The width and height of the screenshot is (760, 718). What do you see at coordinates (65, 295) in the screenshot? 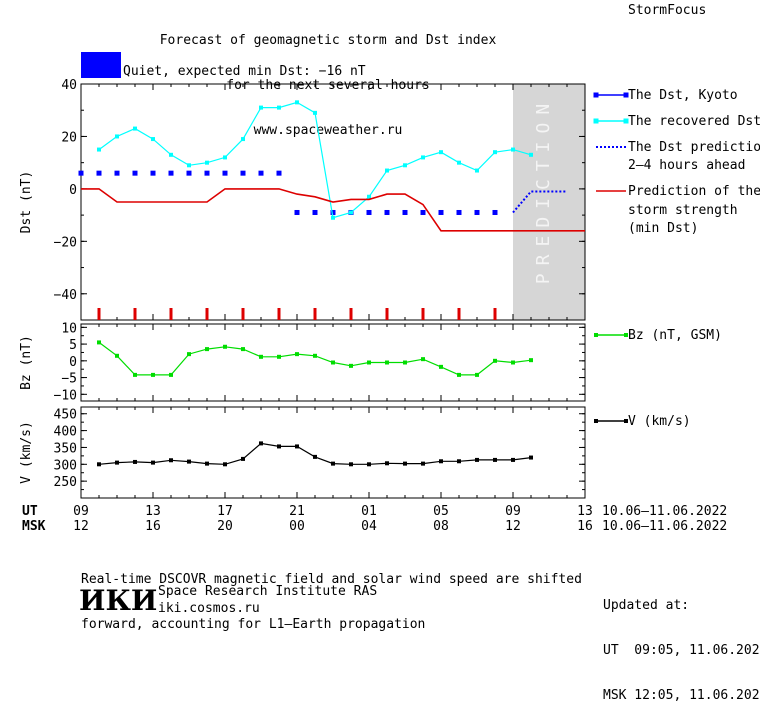
I see `y-tick-label: −40` at bounding box center [65, 295].